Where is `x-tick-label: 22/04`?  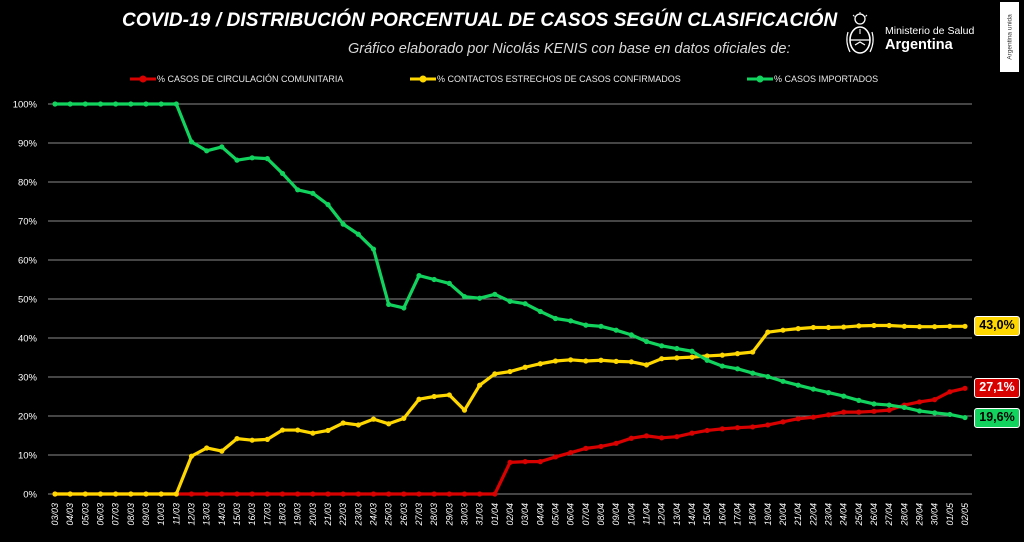
x-tick-label: 22/04 is located at coordinates (813, 515).